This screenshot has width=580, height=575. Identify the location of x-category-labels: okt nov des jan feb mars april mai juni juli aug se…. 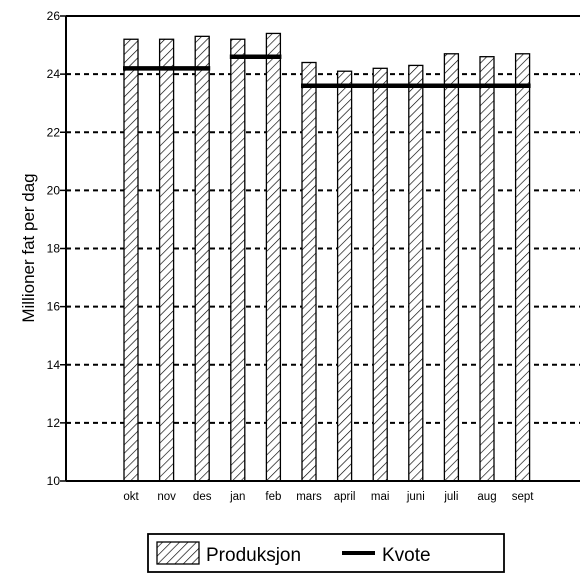
(328, 497).